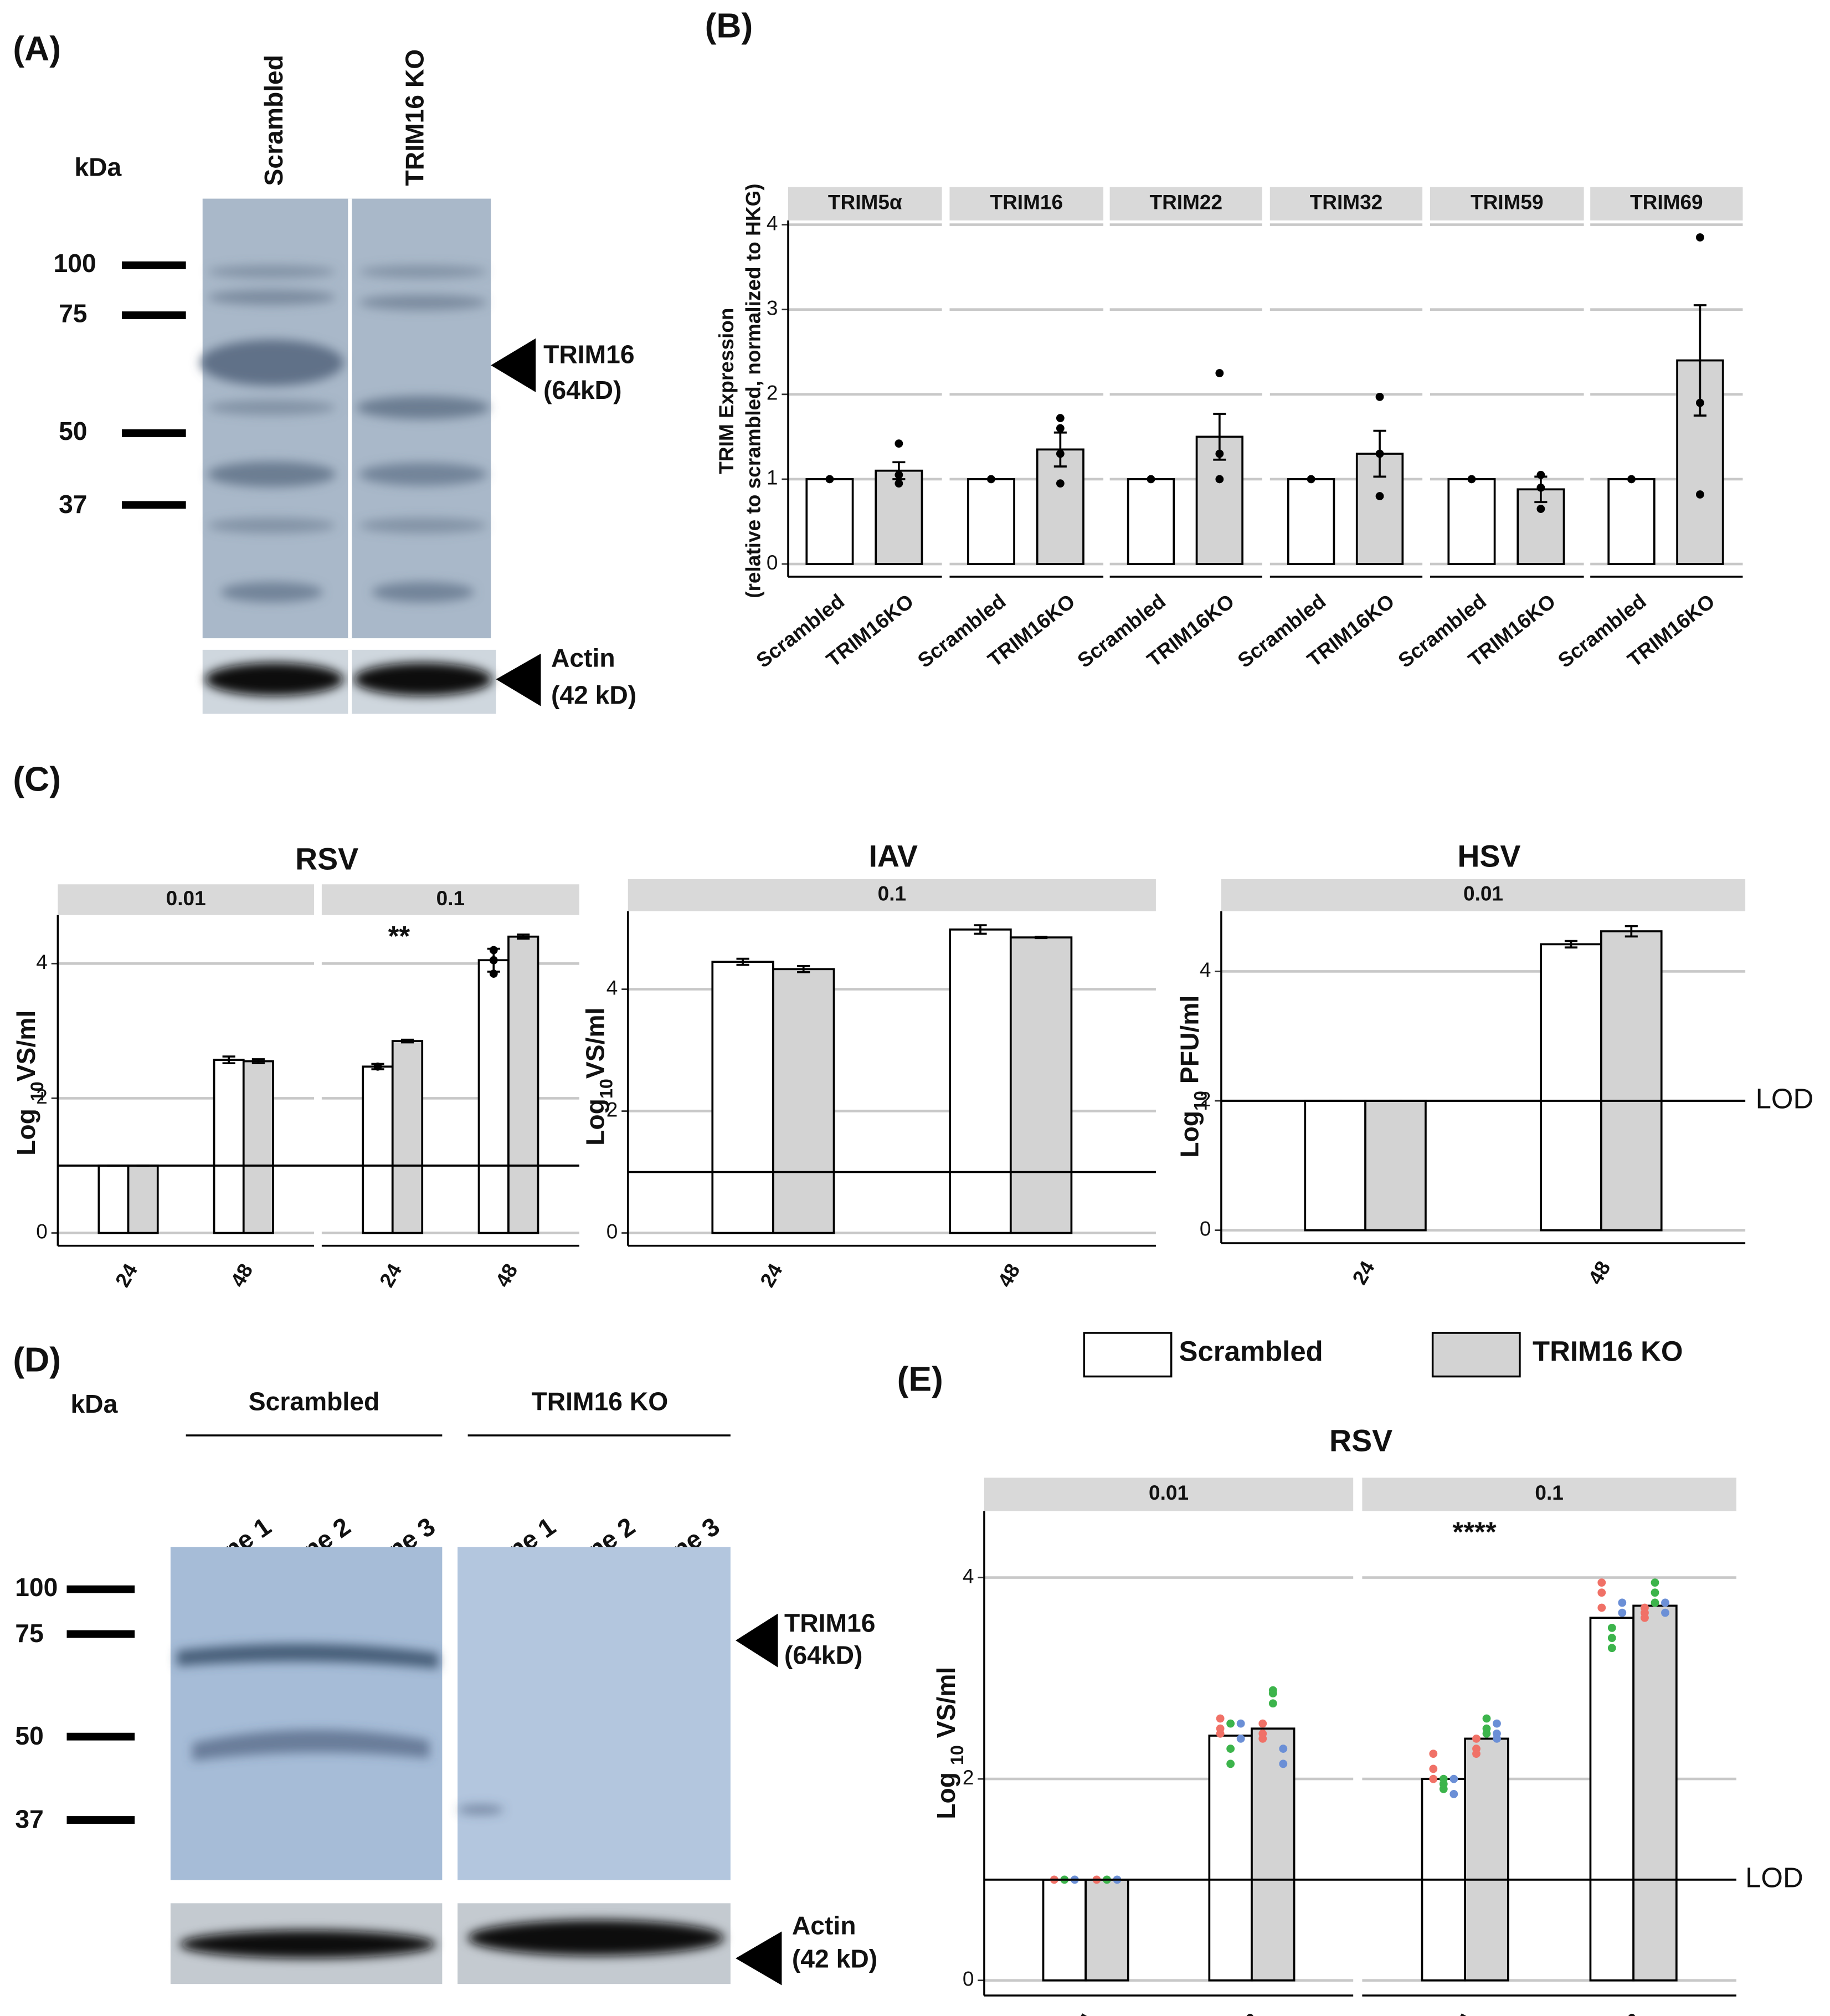  Describe the element at coordinates (920, 1379) in the screenshot. I see `panel-label: (E)` at that location.